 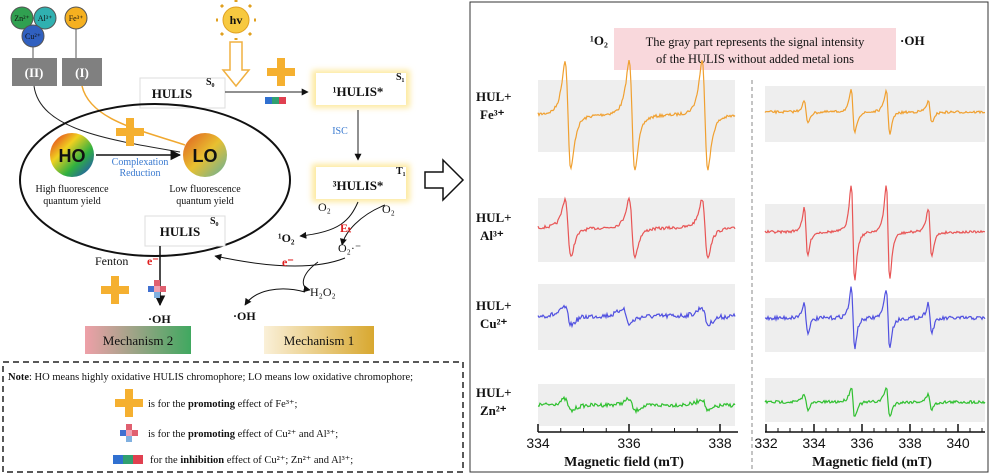 I want to click on ion-label: Cu²⁺, so click(x=33, y=36).